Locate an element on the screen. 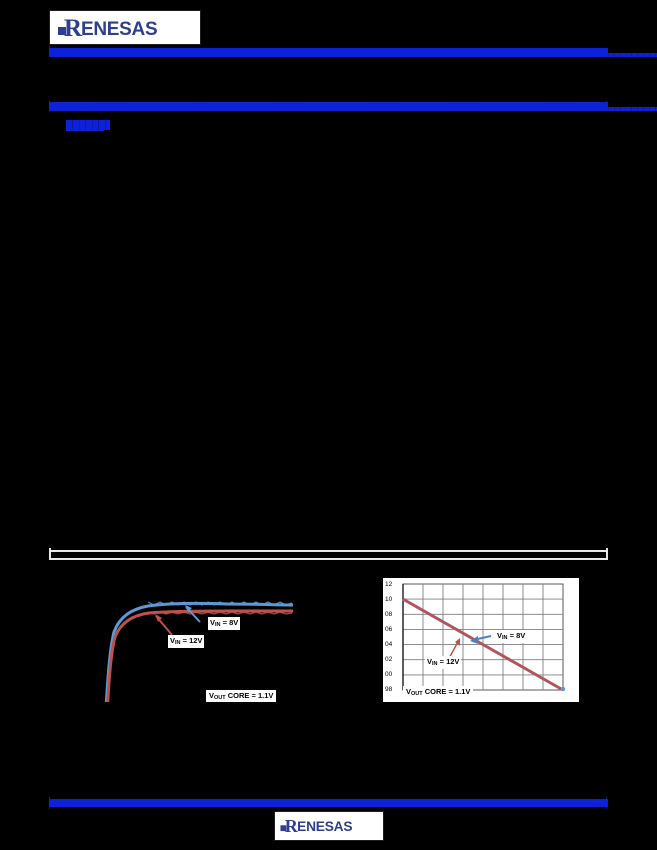  divider-rule-bottom is located at coordinates (328, 559).